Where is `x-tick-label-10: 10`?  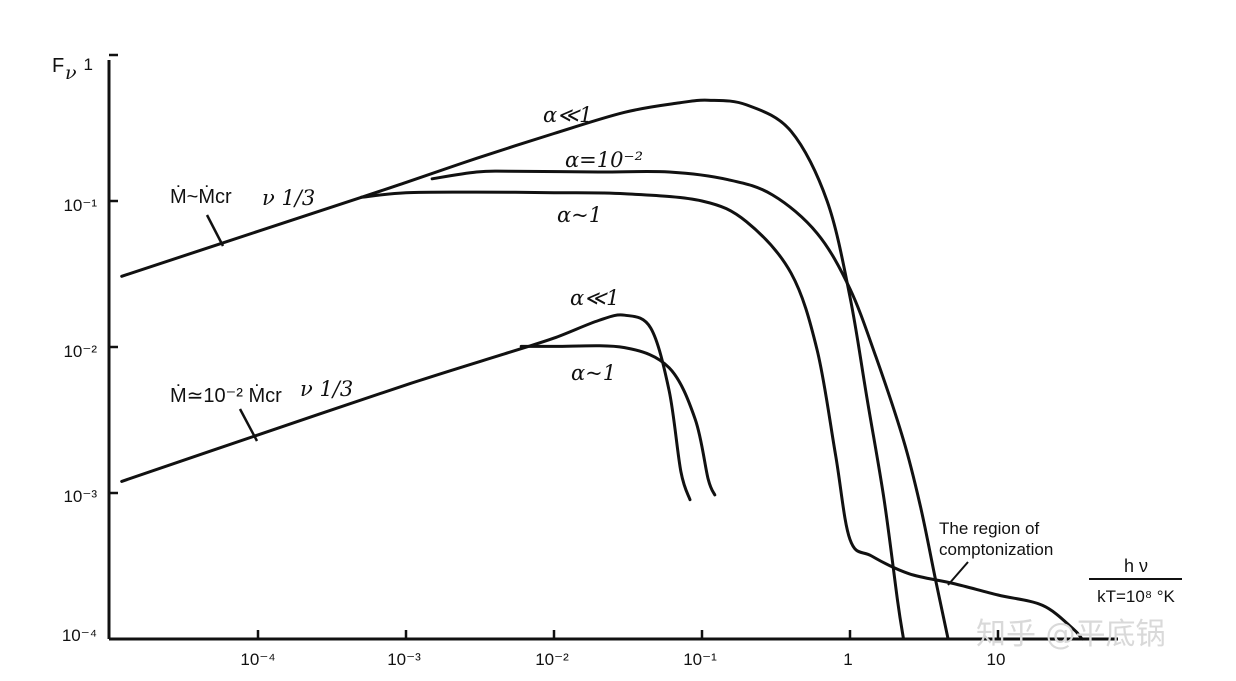
x-tick-label-10: 10 is located at coordinates (996, 659).